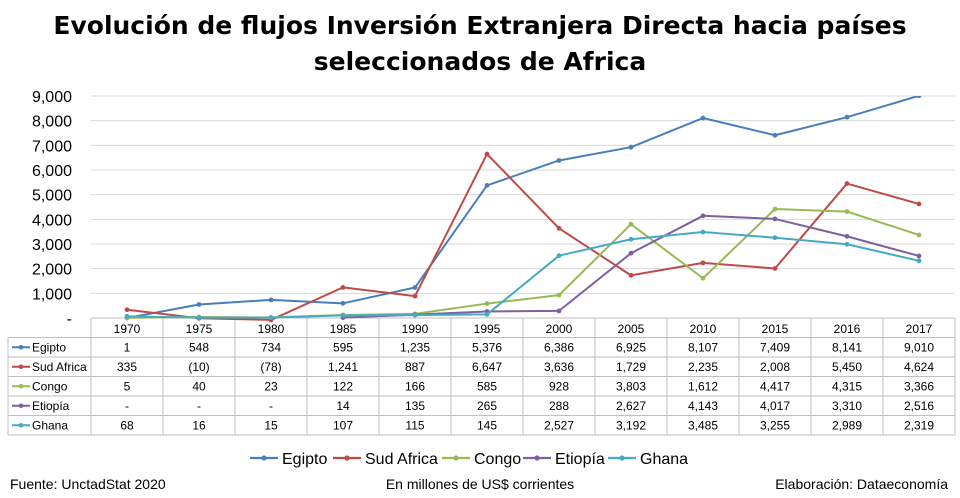  Describe the element at coordinates (304, 459) in the screenshot. I see `legend-label: Egipto` at that location.